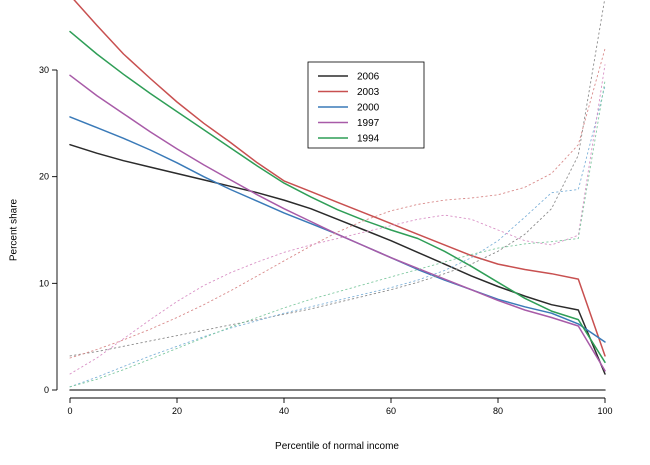 The width and height of the screenshot is (650, 465). Describe the element at coordinates (368, 123) in the screenshot. I see `legend-label-1997: 1997` at that location.